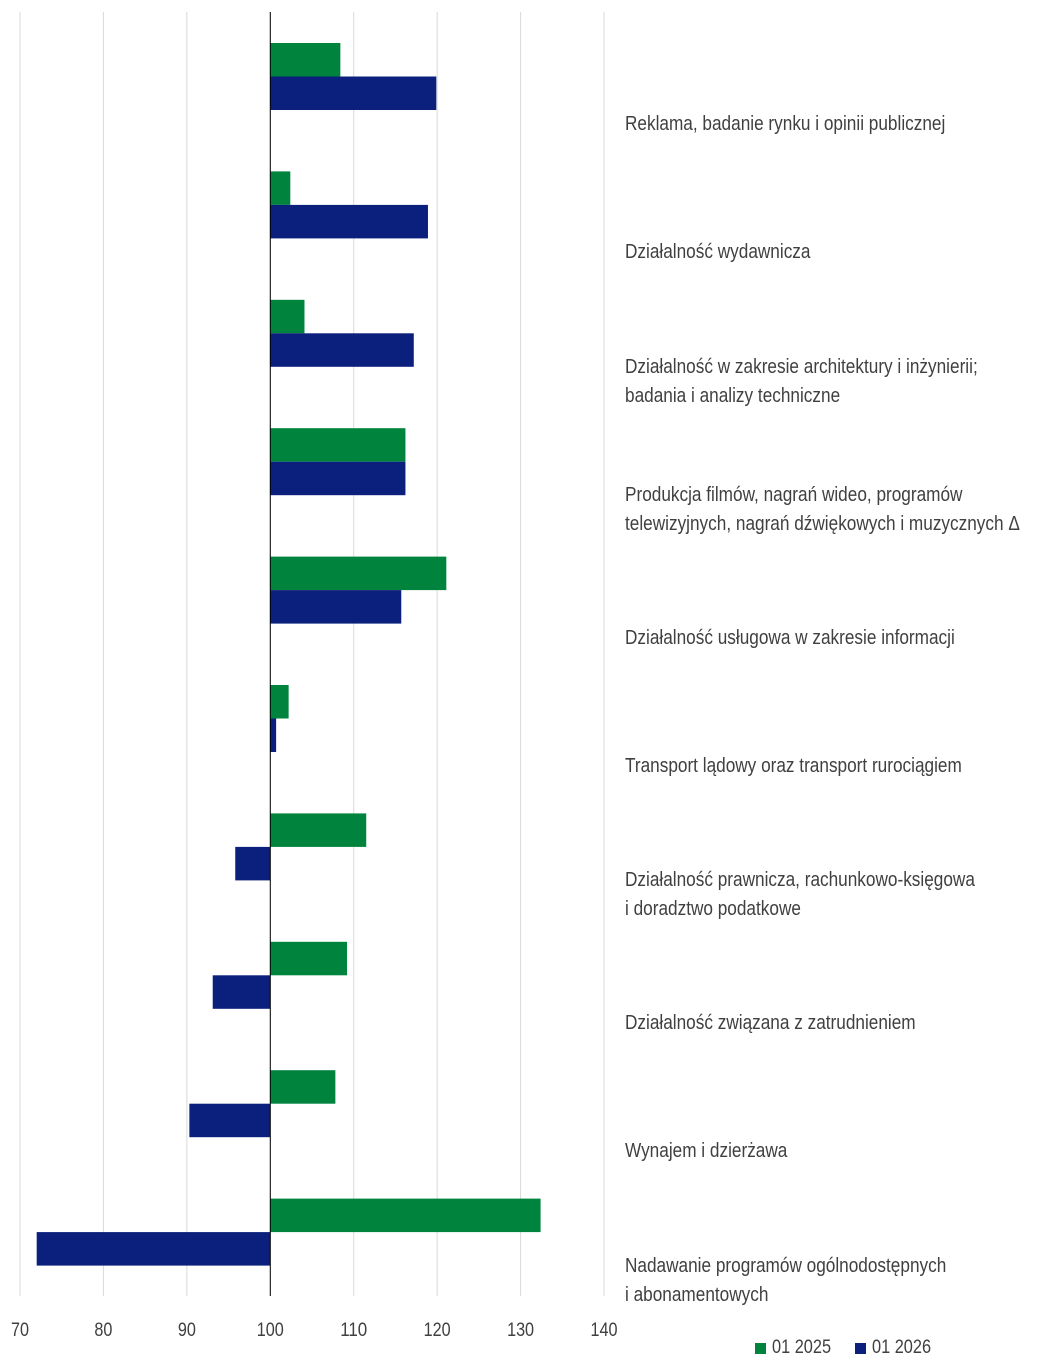 The height and width of the screenshot is (1360, 1059). Describe the element at coordinates (733, 395) in the screenshot. I see `category-label-line: badania i analizy techniczne` at that location.